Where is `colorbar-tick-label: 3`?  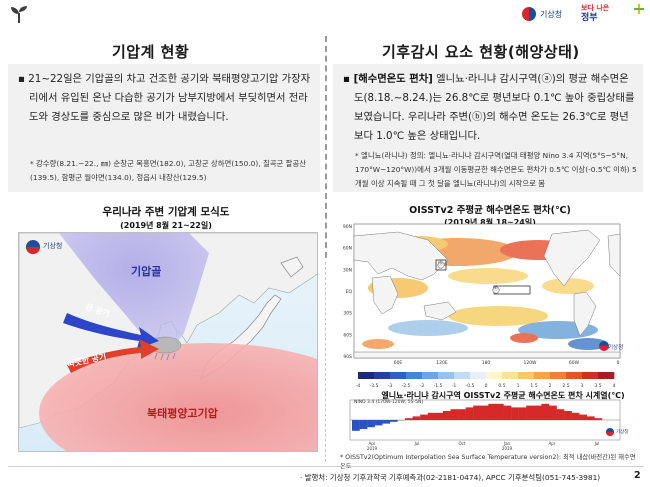
colorbar-tick-label: 3 is located at coordinates (582, 386).